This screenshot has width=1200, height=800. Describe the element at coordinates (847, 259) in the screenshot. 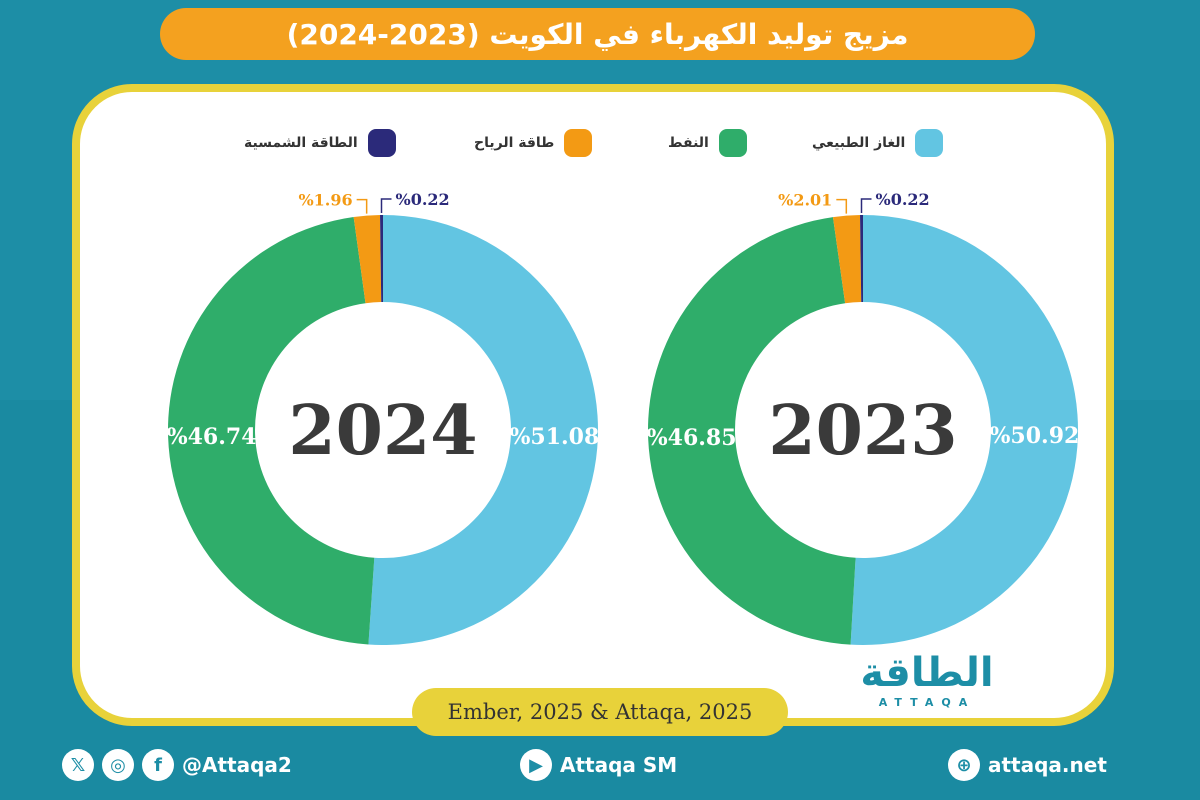

I see `slice-wind-2023` at that location.